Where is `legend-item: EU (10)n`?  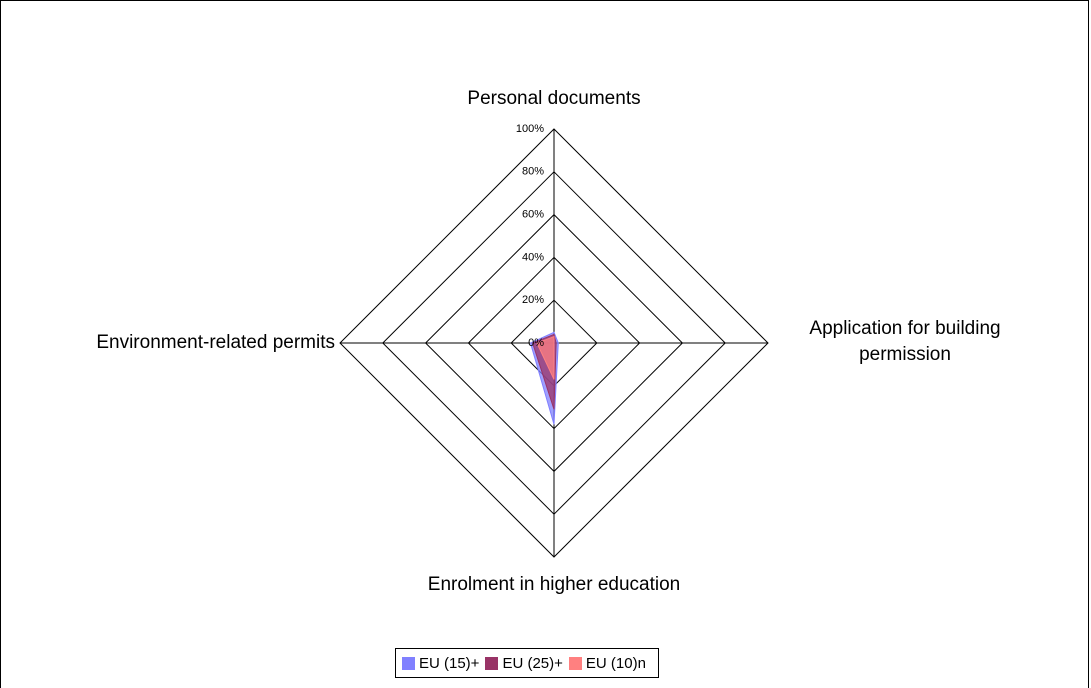
legend-item: EU (10)n is located at coordinates (607, 663).